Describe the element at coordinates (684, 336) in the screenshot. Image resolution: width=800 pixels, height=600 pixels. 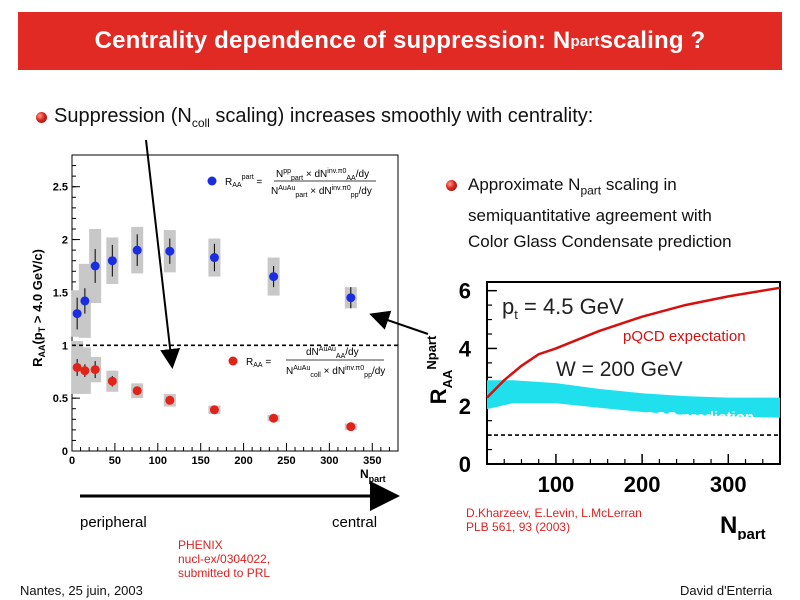
I see `pqcd-label: pQCD expectation` at that location.